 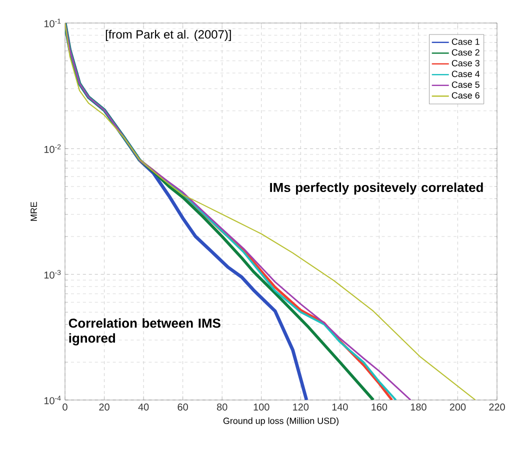 I want to click on annotation: IMs perfectly positevely correlated, so click(x=376, y=188).